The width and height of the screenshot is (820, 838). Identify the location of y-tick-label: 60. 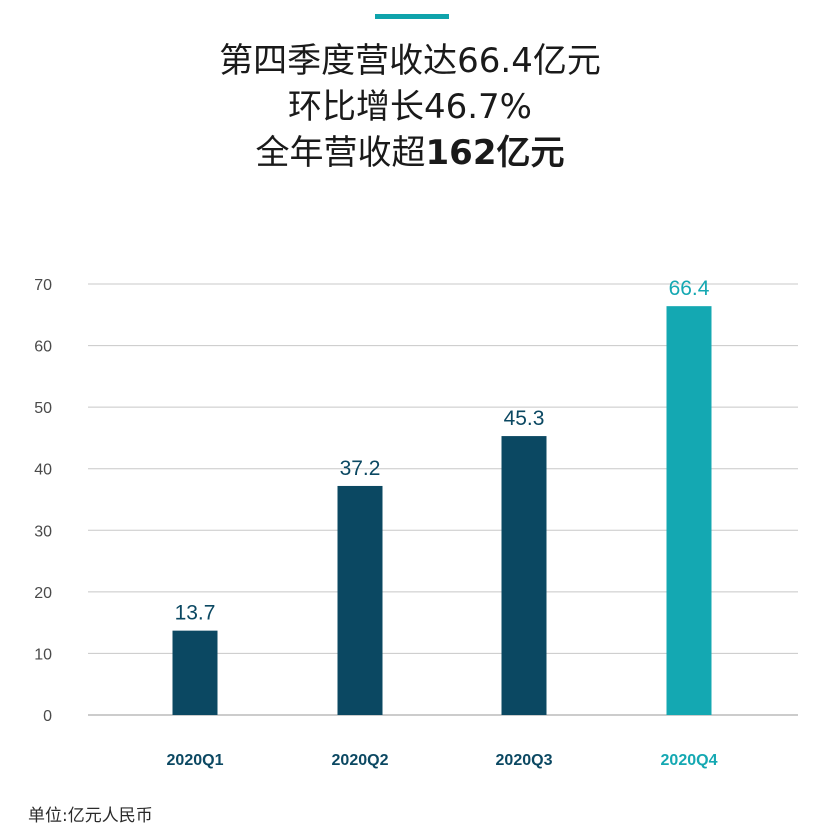
(43, 347).